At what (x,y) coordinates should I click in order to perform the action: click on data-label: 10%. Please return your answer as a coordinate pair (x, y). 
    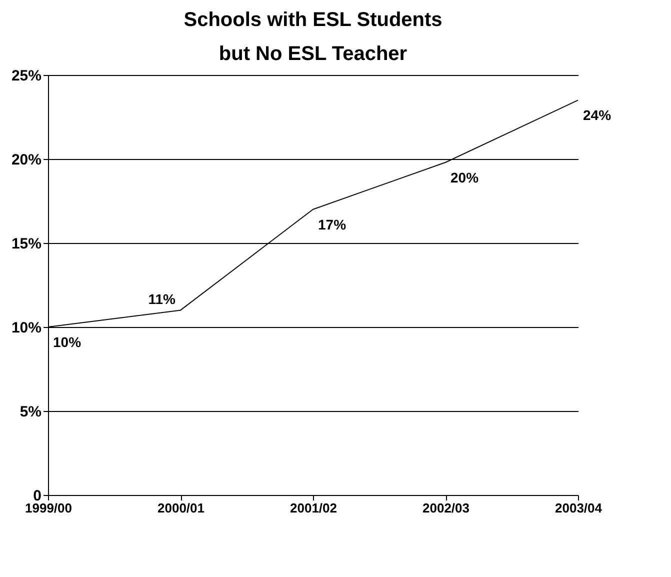
    Looking at the image, I should click on (67, 342).